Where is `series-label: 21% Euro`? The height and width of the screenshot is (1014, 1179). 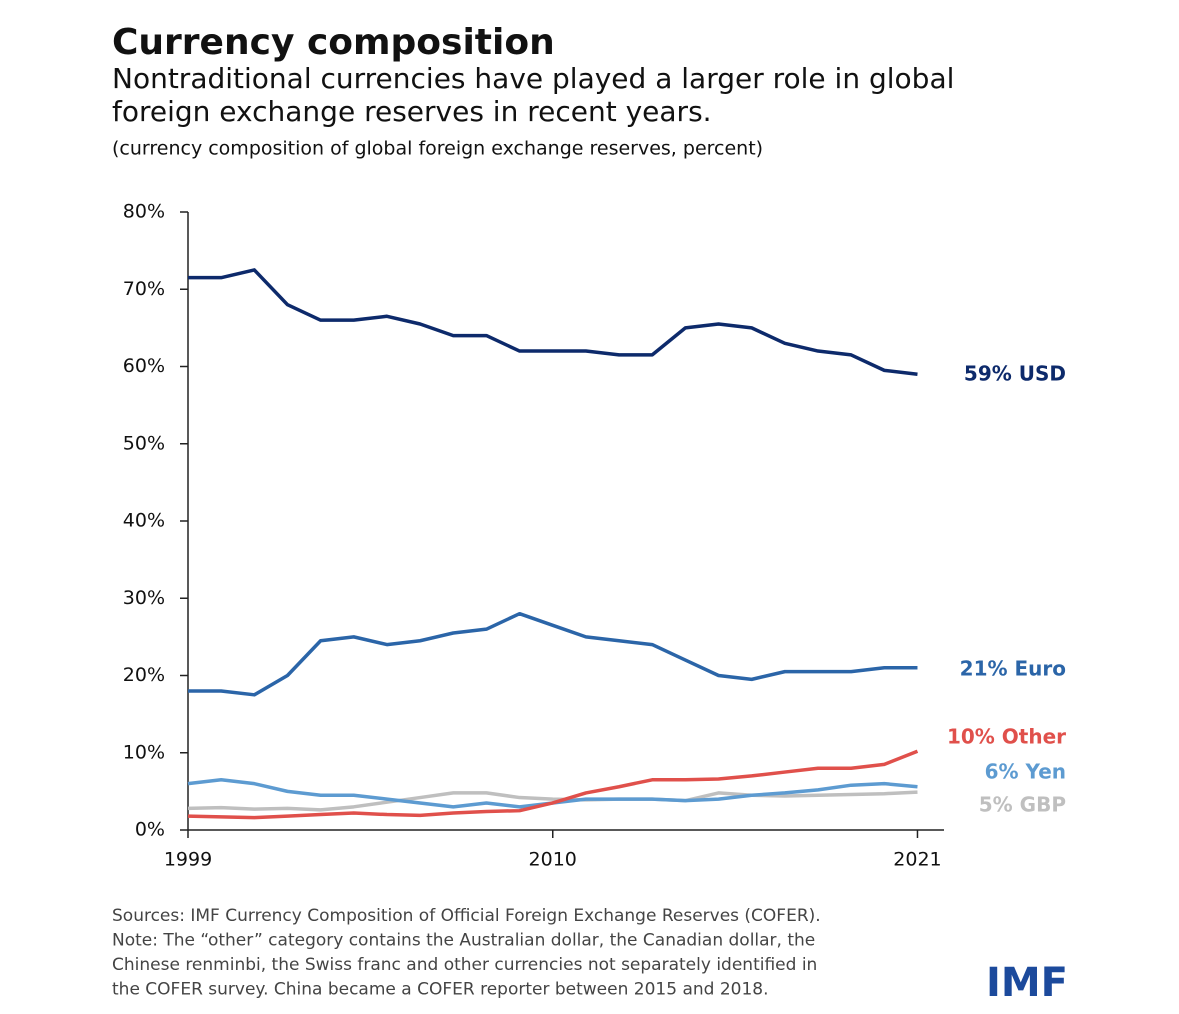 series-label: 21% Euro is located at coordinates (1013, 669).